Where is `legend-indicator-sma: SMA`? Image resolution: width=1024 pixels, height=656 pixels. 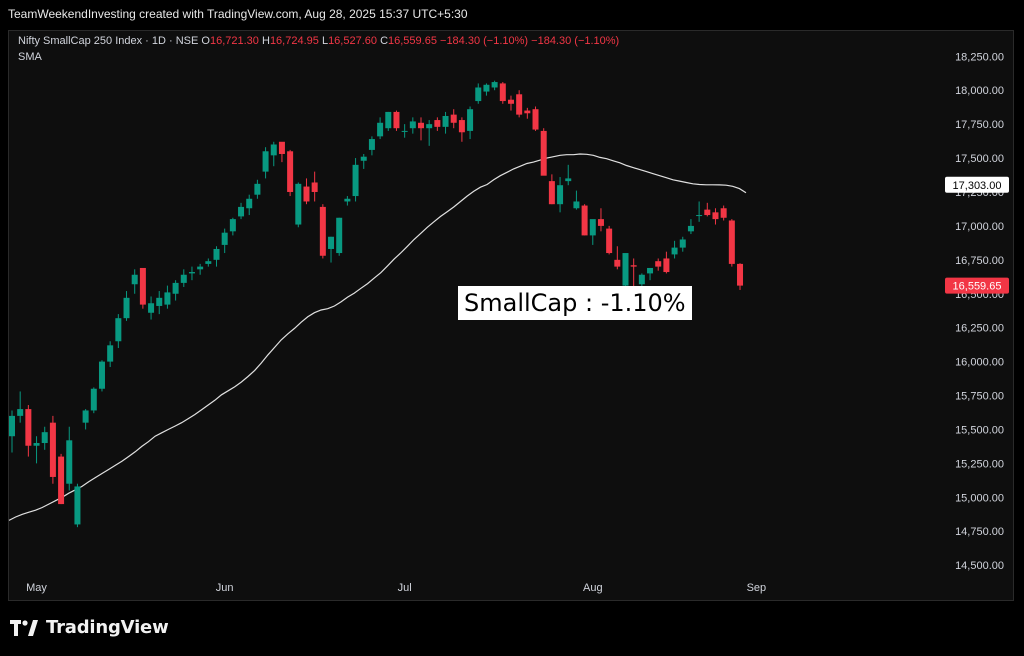 legend-indicator-sma: SMA is located at coordinates (30, 57).